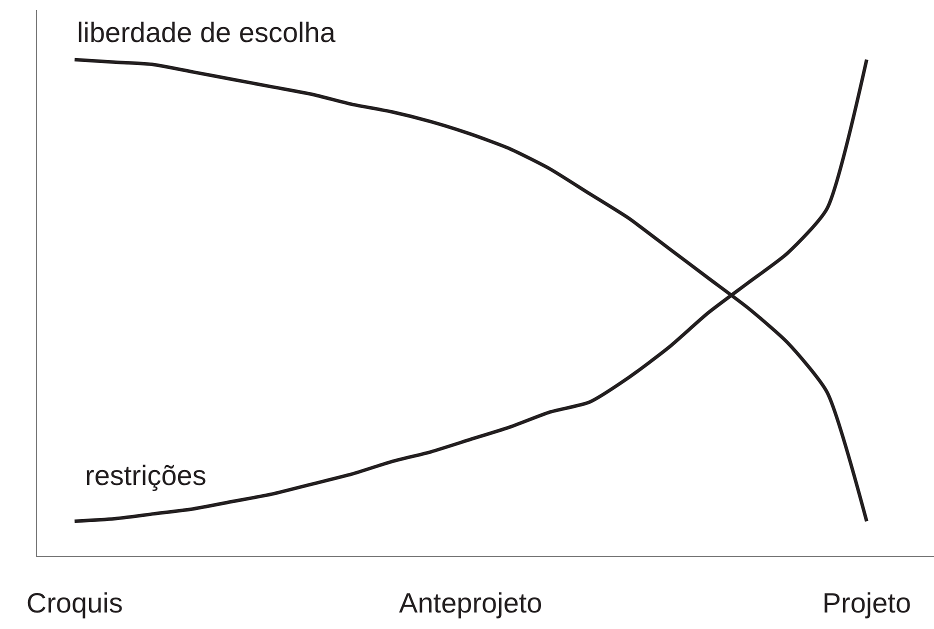  Describe the element at coordinates (74, 603) in the screenshot. I see `x-tick-label: Croquis` at that location.